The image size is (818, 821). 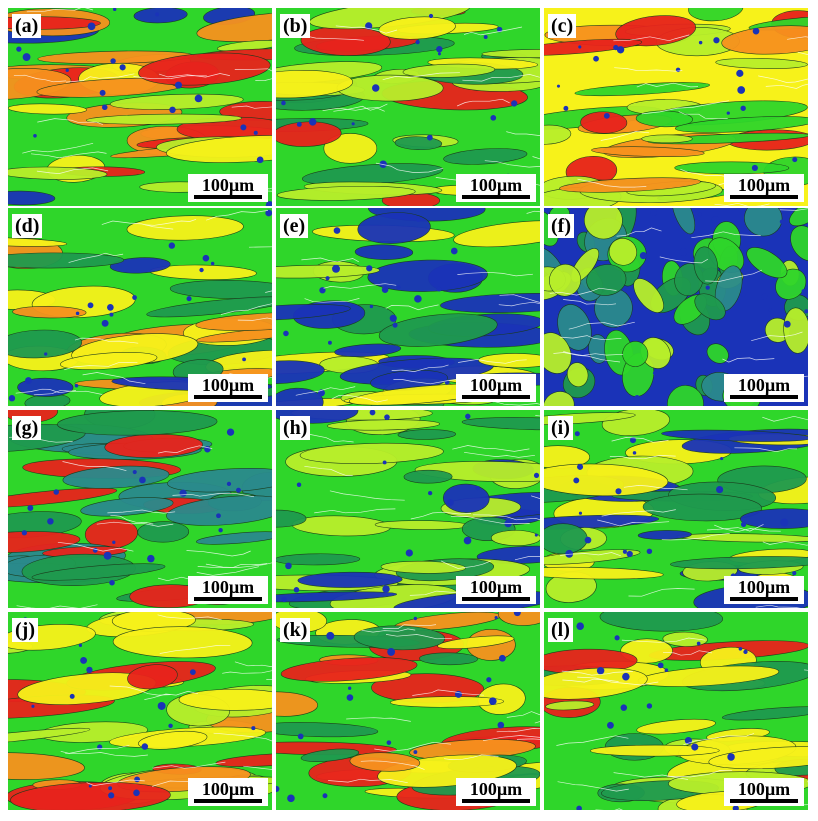 What do you see at coordinates (408, 711) in the screenshot?
I see `ebsd-map-panel: (k) 100µm` at bounding box center [408, 711].